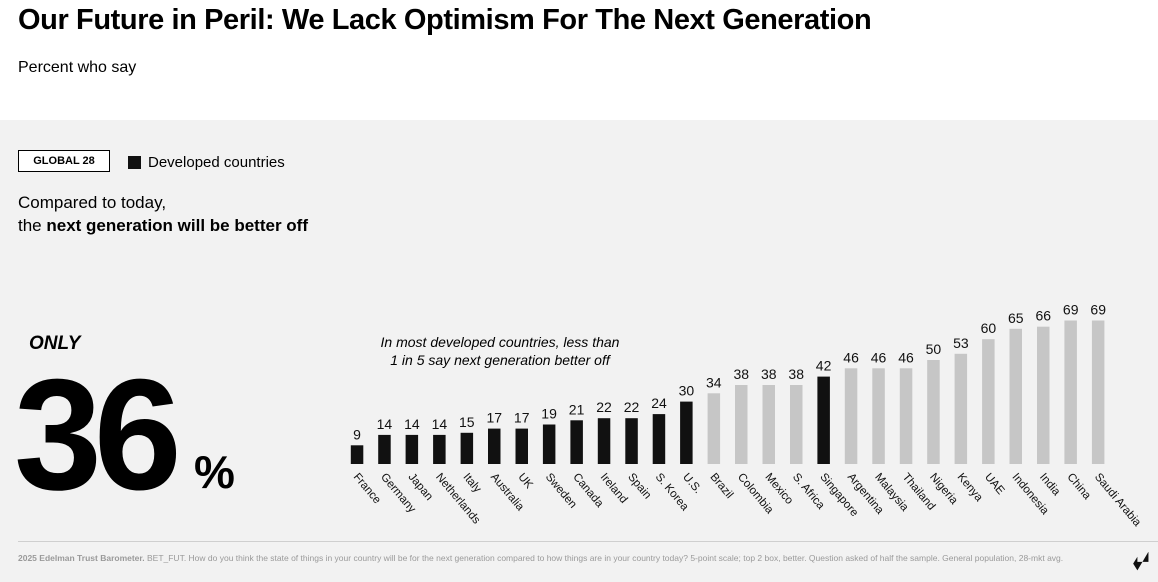 This screenshot has height=582, width=1158. I want to click on bar-malaysia, so click(878, 416).